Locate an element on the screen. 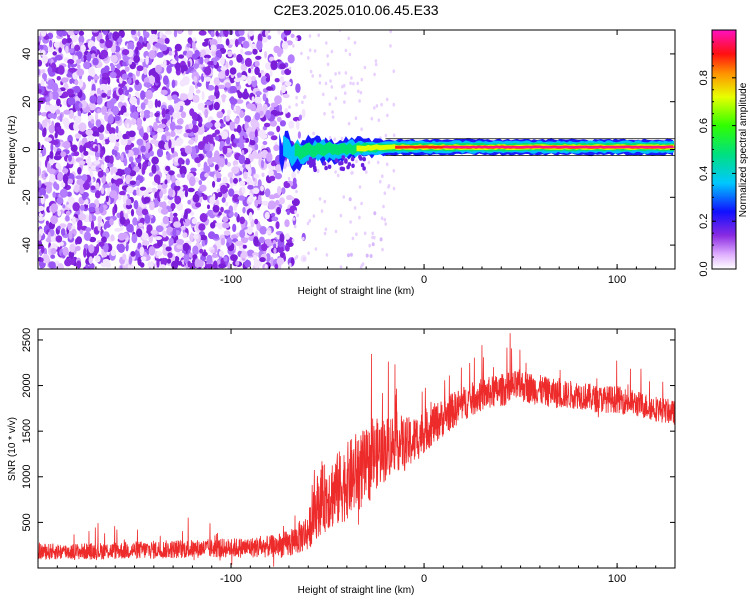  spectrogram-y-tick-label: 40 is located at coordinates (27, 54).